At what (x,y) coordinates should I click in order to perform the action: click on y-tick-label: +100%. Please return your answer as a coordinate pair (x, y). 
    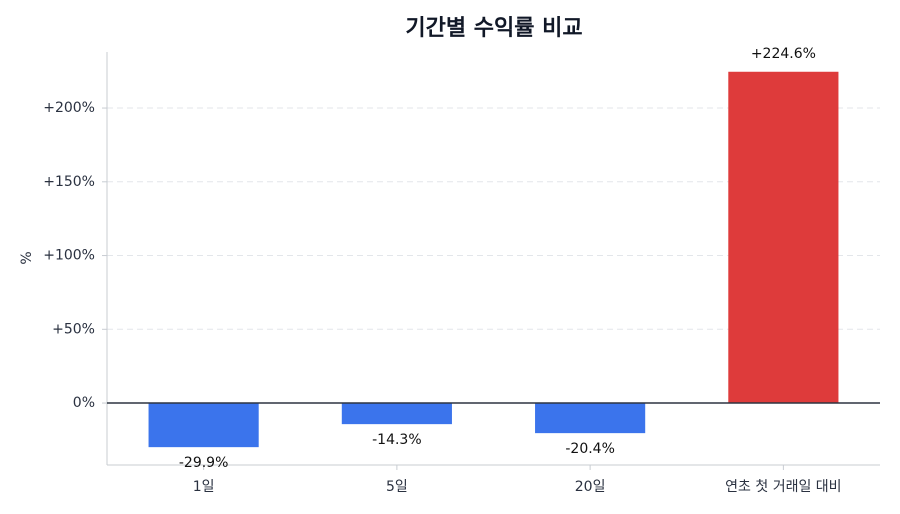
    Looking at the image, I should click on (69, 256).